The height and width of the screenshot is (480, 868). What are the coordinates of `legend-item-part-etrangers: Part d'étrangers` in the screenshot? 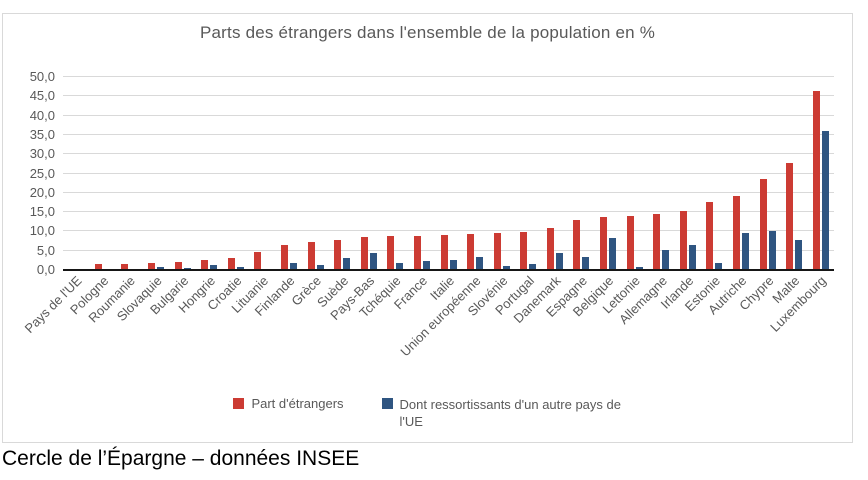 It's located at (288, 403).